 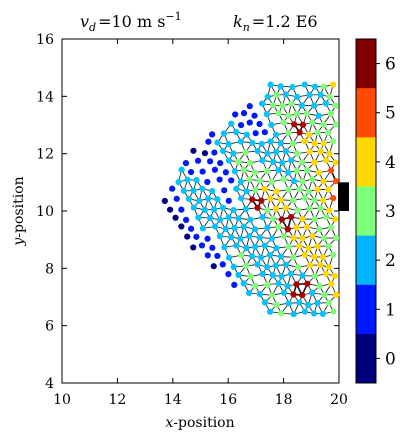 I want to click on wall-block, so click(x=343, y=196).